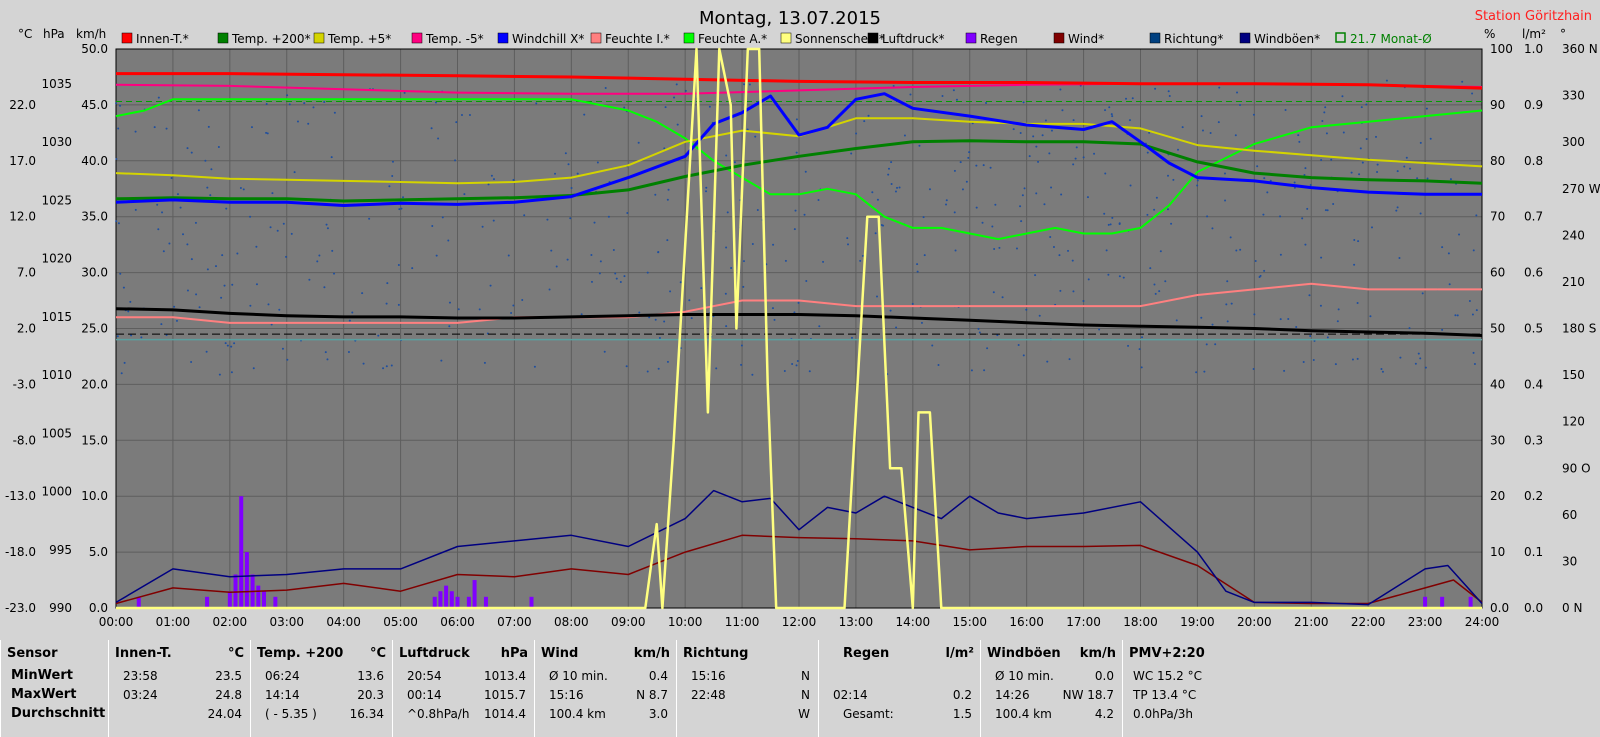 The image size is (1600, 737). I want to click on wind-max-time: 15:16, so click(566, 695).